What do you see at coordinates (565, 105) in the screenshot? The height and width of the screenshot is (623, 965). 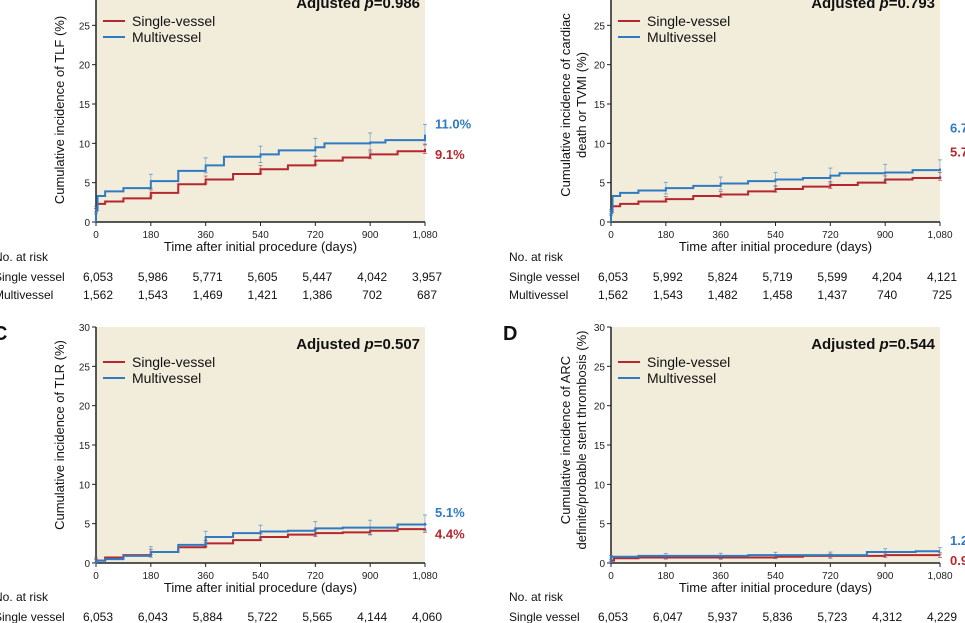 I see `y-axis-label: Cumulative incidence of cardiac` at bounding box center [565, 105].